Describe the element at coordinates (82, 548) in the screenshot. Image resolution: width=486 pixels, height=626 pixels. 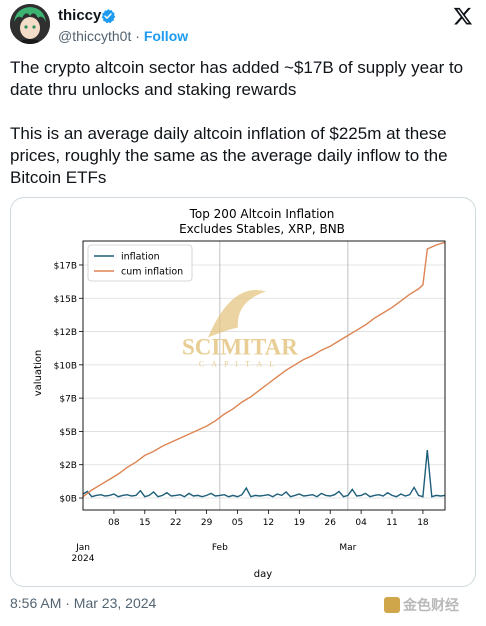
I see `month-label: Jan` at that location.